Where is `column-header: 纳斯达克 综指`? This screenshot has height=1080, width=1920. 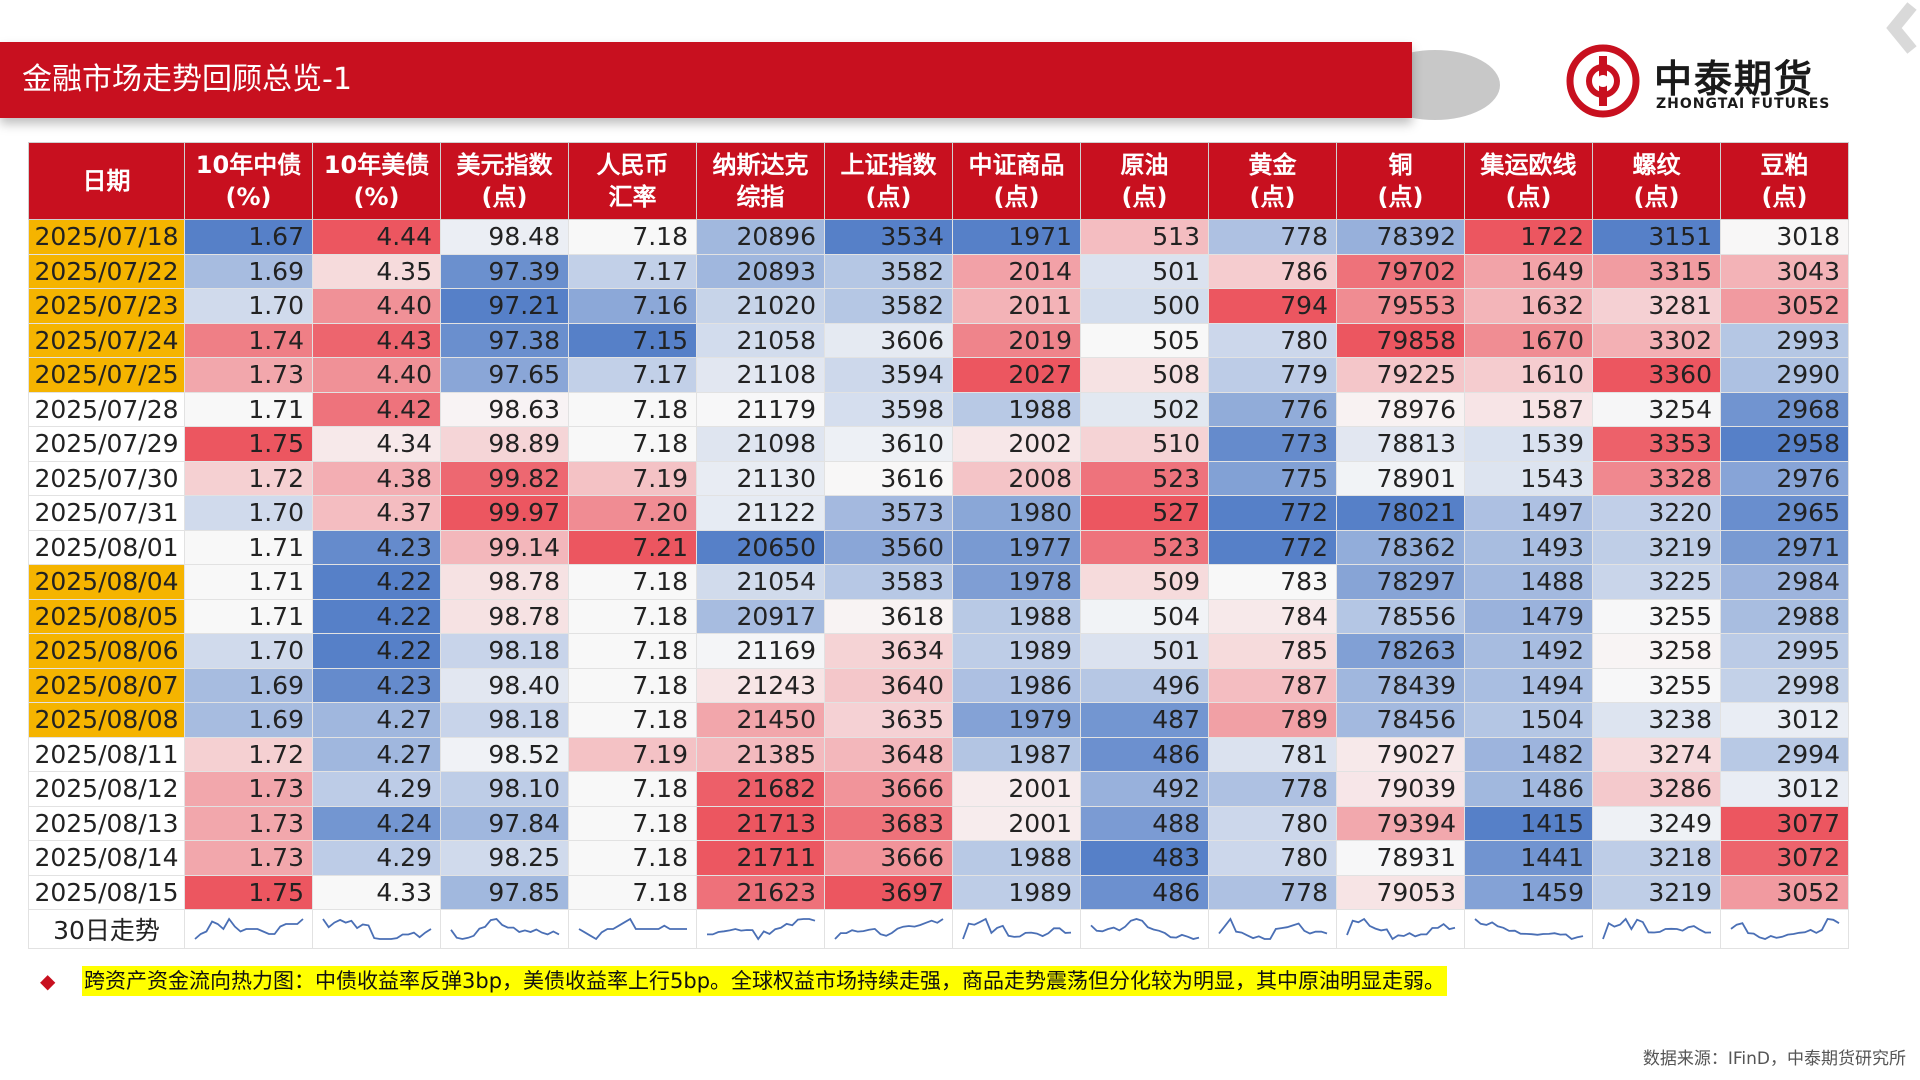 column-header: 纳斯达克 综指 is located at coordinates (760, 181).